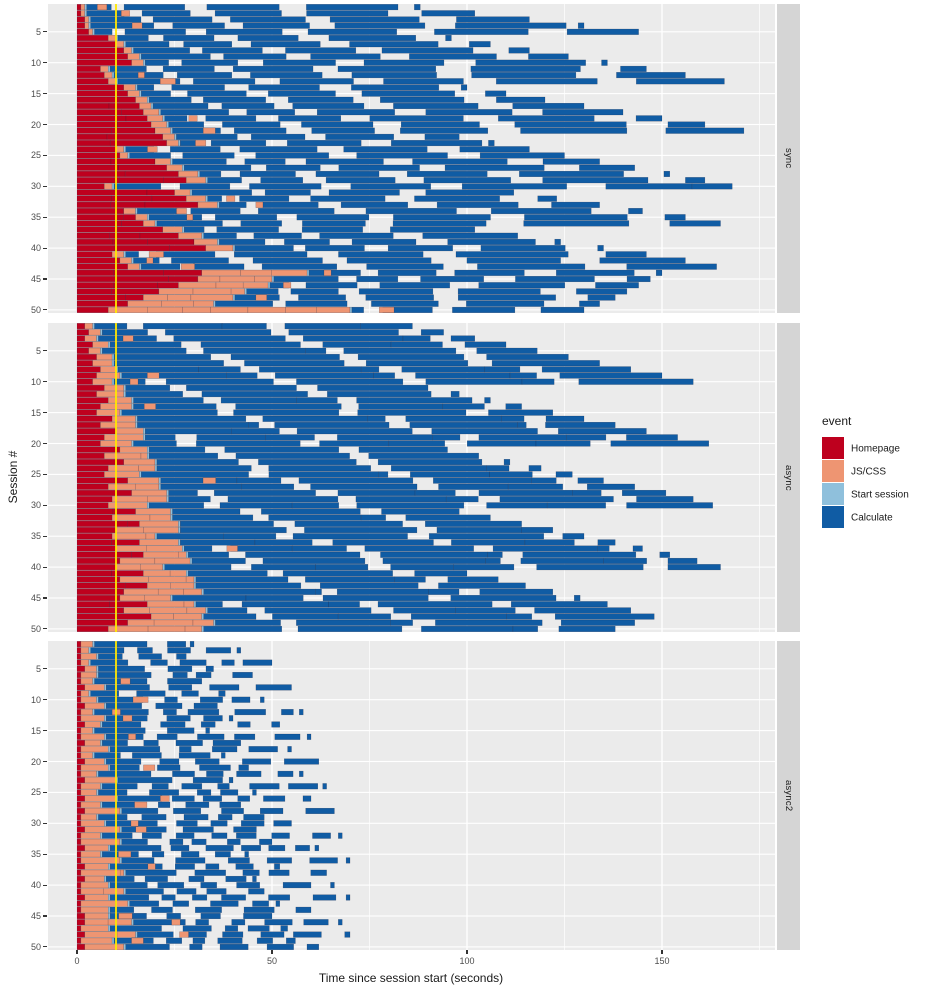  What do you see at coordinates (35, 946) in the screenshot?
I see `y-tick-label: 50` at bounding box center [35, 946].